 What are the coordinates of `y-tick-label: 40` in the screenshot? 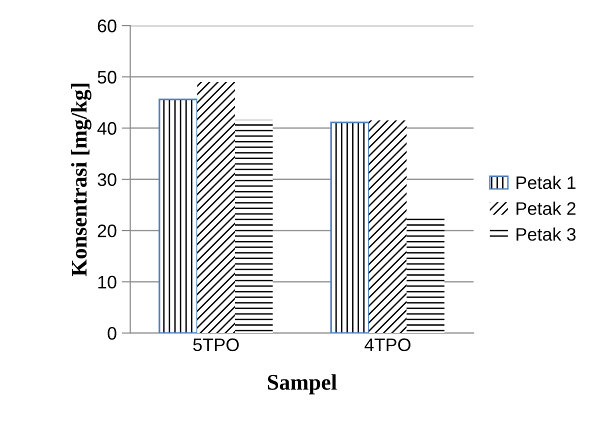 It's located at (106, 128).